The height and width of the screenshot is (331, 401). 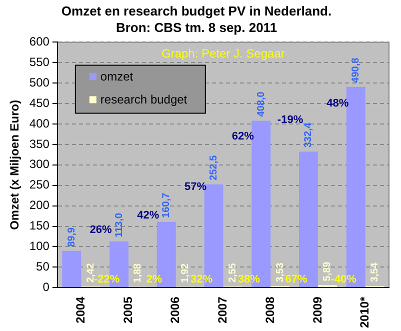 What do you see at coordinates (175, 310) in the screenshot?
I see `x-tick-label: 2006` at bounding box center [175, 310].